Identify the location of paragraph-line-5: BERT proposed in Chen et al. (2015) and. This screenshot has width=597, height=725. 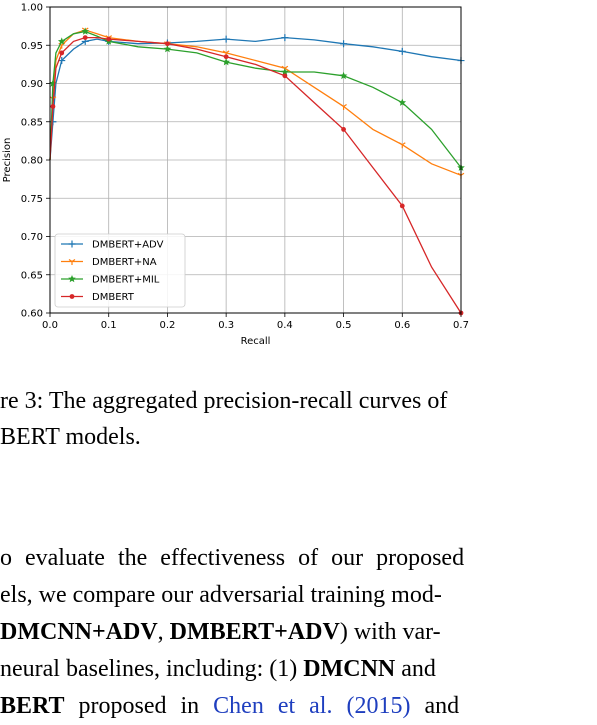
(229, 706).